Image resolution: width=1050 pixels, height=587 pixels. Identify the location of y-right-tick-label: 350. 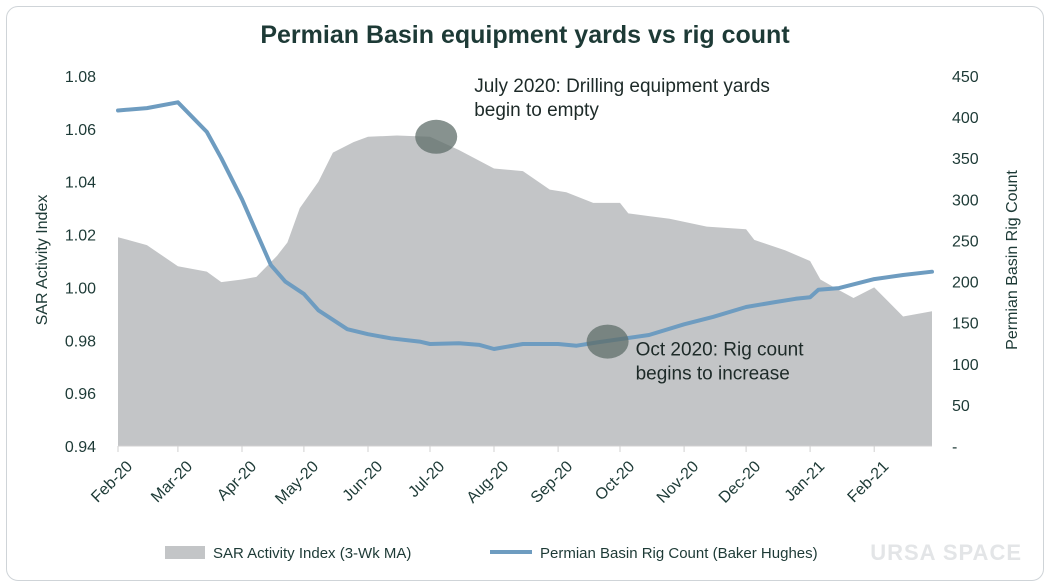
(965, 159).